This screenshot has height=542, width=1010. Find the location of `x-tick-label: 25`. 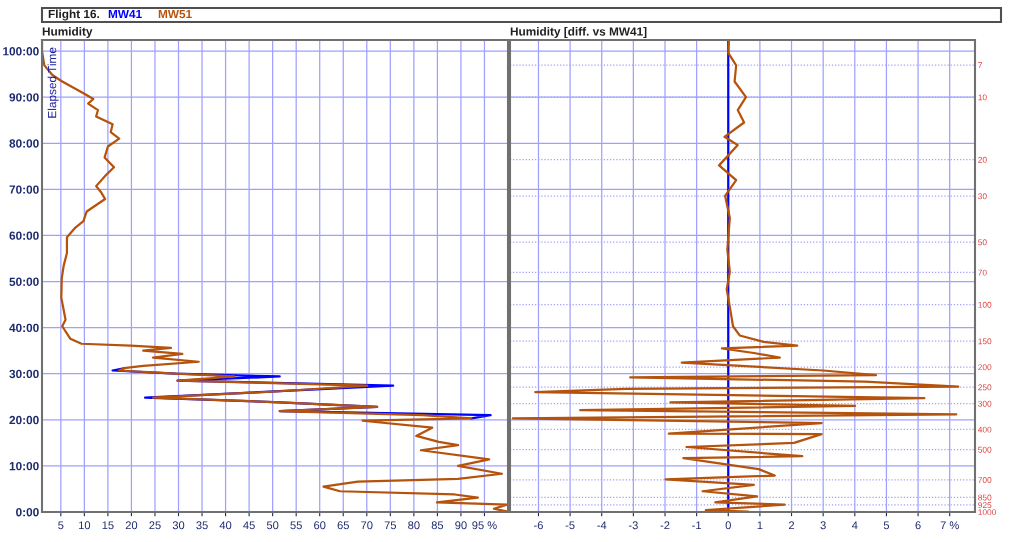

x-tick-label: 25 is located at coordinates (155, 525).